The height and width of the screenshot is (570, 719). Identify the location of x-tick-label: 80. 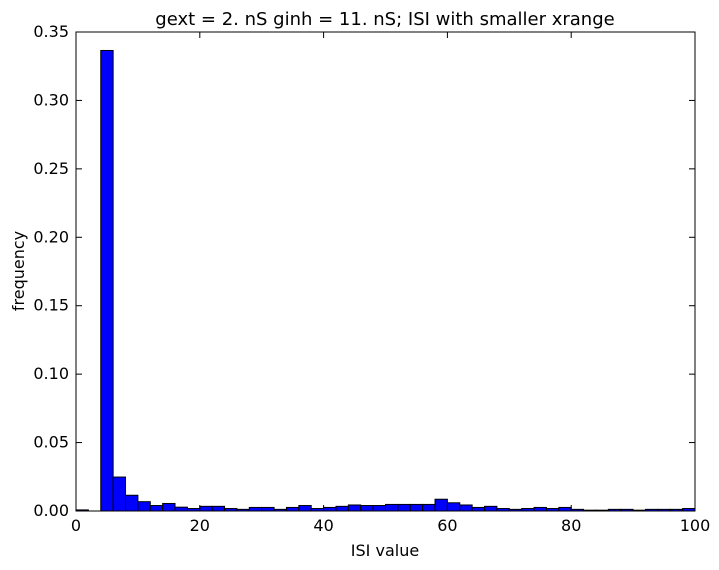
(571, 525).